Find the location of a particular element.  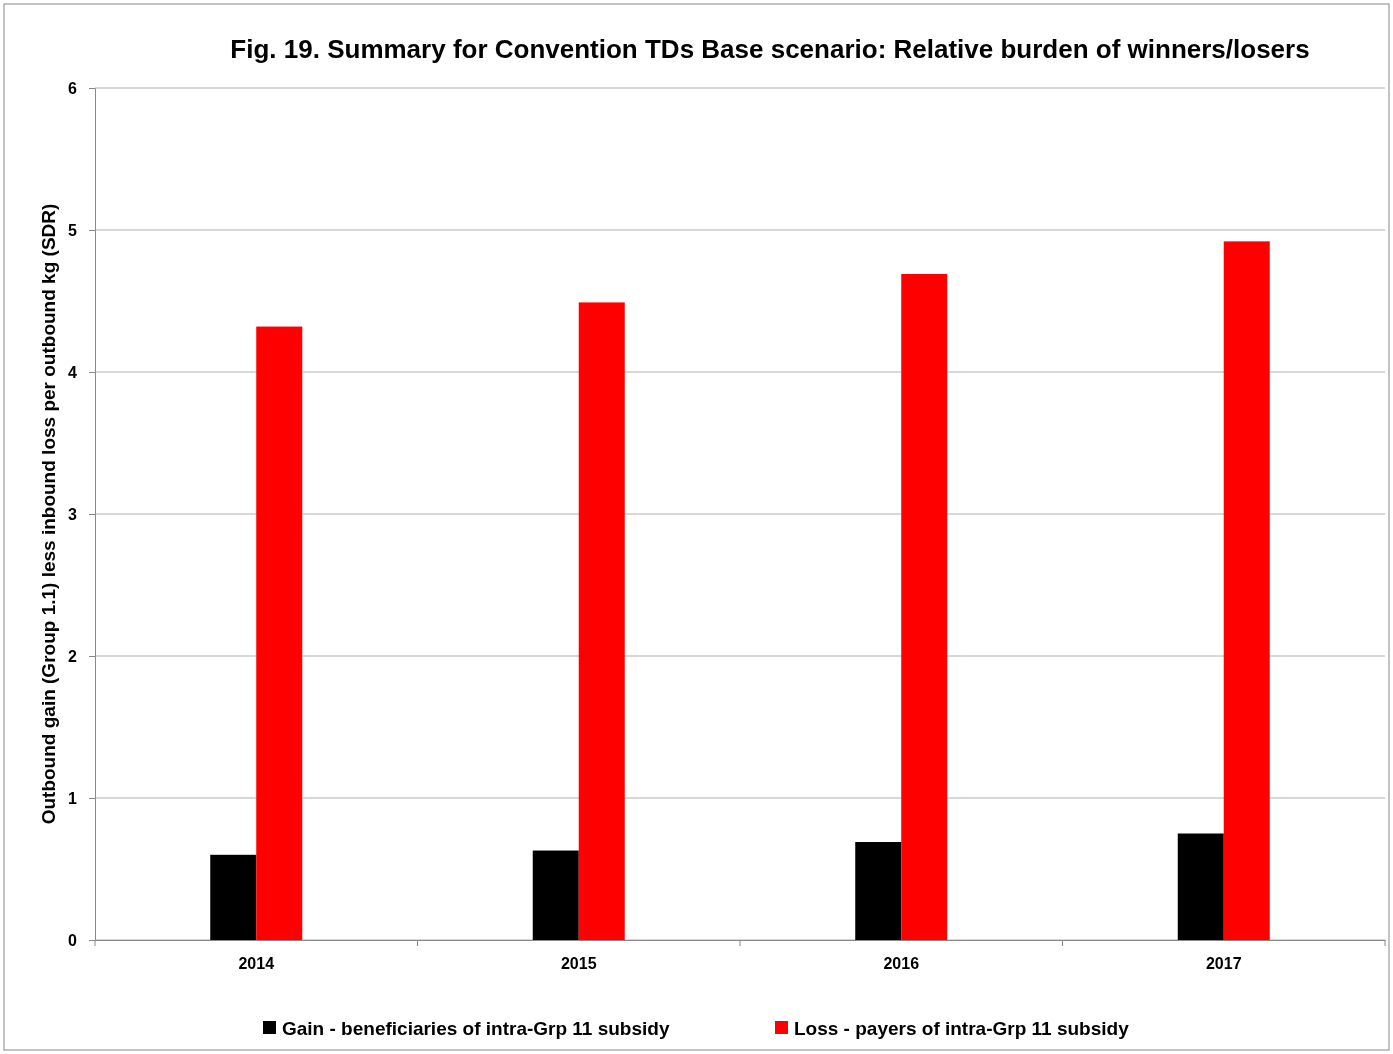

x-tick-label: 2017 is located at coordinates (1223, 964).